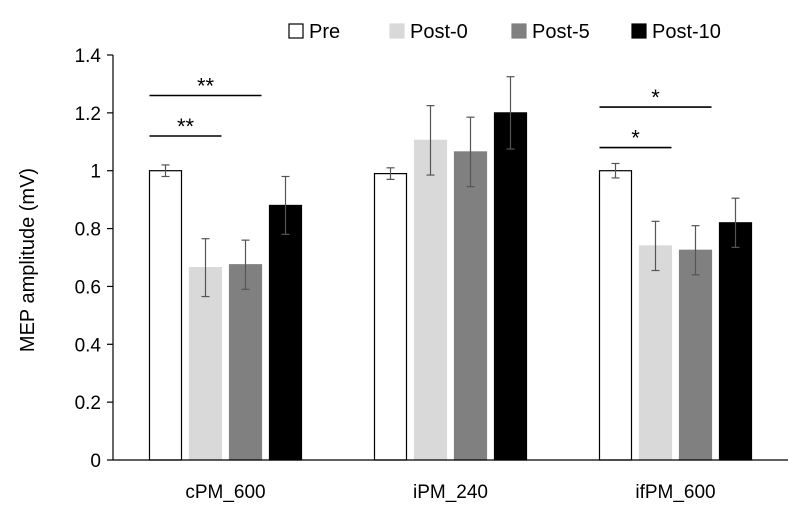 Image resolution: width=805 pixels, height=518 pixels. What do you see at coordinates (439, 32) in the screenshot?
I see `legend-label: Post-0` at bounding box center [439, 32].